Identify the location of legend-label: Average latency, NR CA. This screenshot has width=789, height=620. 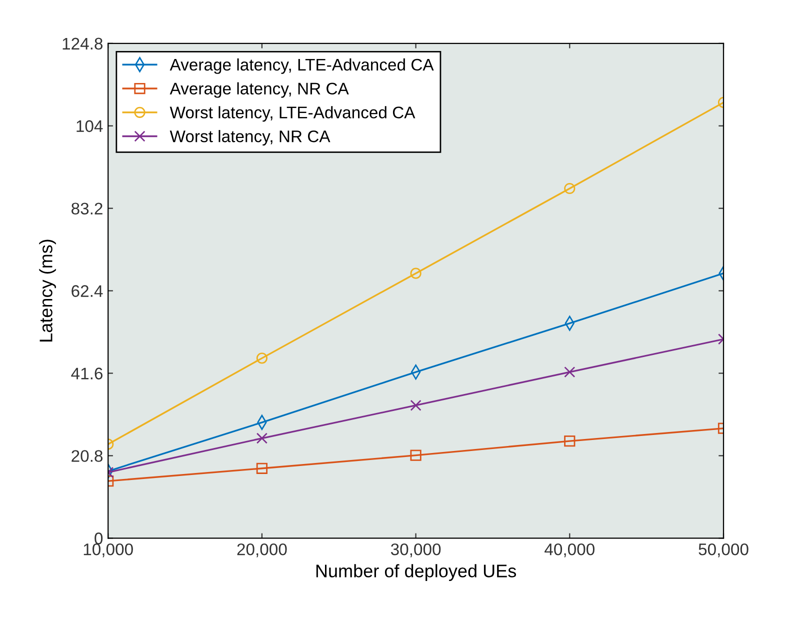
(259, 90).